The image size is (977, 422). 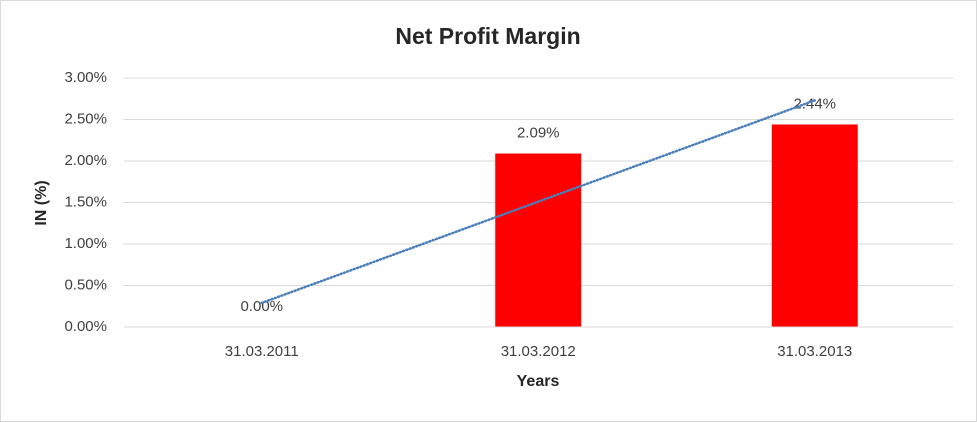 What do you see at coordinates (85, 77) in the screenshot?
I see `y-tick-label: 3.00%` at bounding box center [85, 77].